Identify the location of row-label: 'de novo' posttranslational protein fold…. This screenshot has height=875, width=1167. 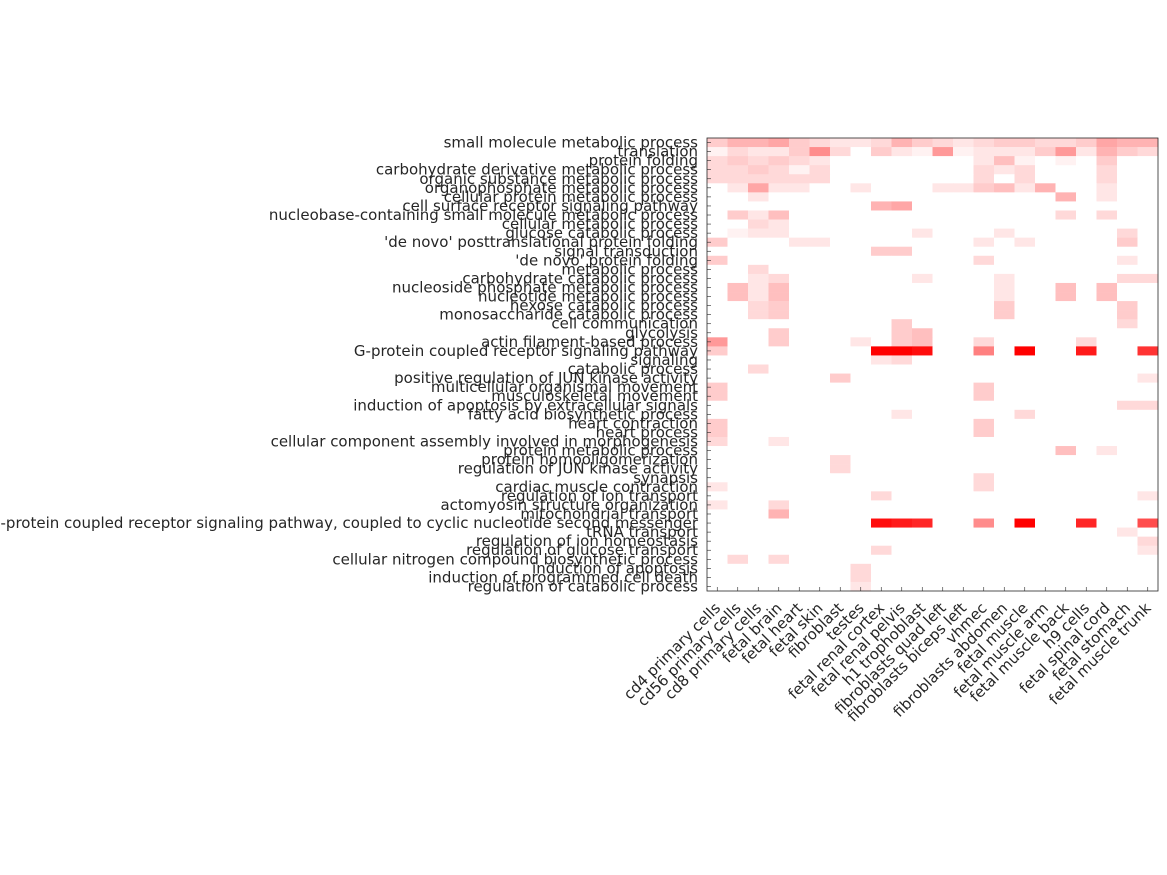
(541, 242).